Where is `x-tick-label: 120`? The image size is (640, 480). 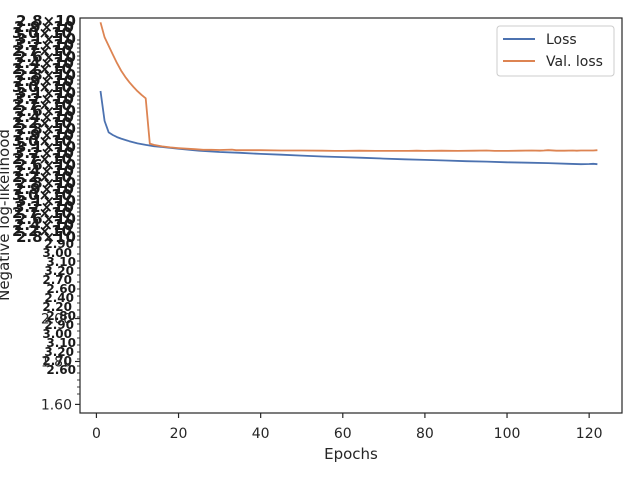
x-tick-label: 120 is located at coordinates (589, 434).